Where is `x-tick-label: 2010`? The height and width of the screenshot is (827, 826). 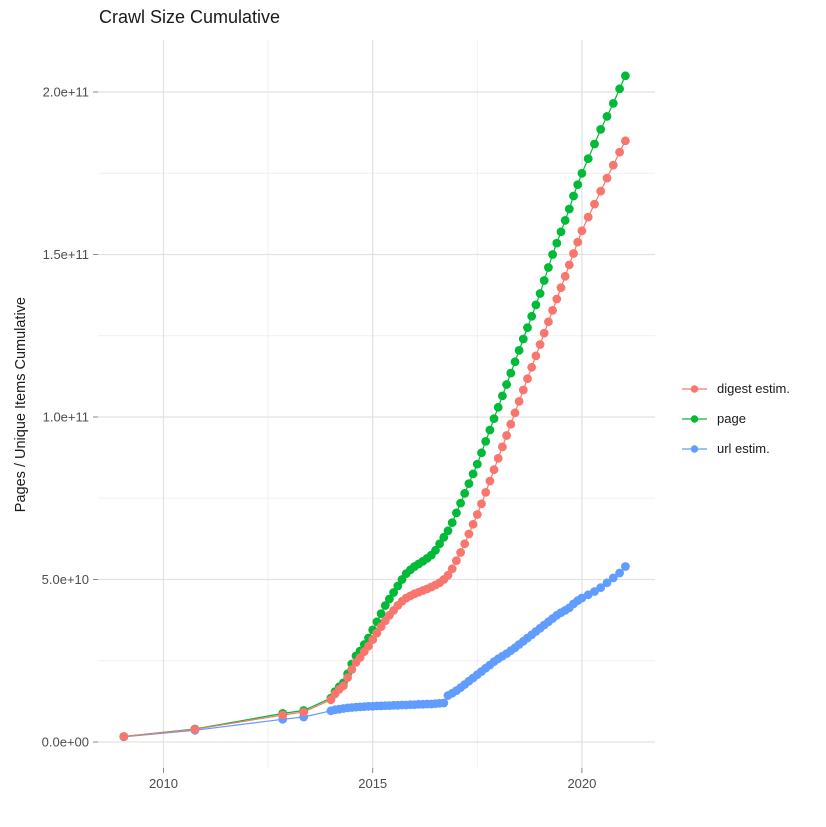 x-tick-label: 2010 is located at coordinates (163, 783).